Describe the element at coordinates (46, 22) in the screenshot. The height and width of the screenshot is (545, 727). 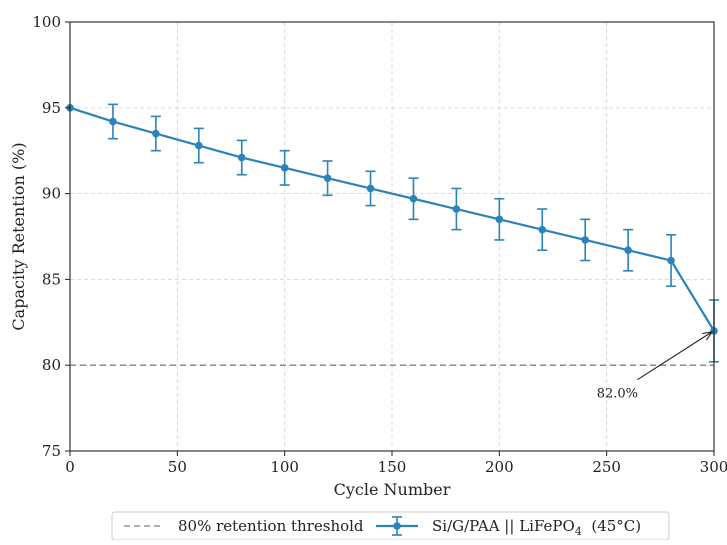
I see `y-tick-label: 100` at that location.